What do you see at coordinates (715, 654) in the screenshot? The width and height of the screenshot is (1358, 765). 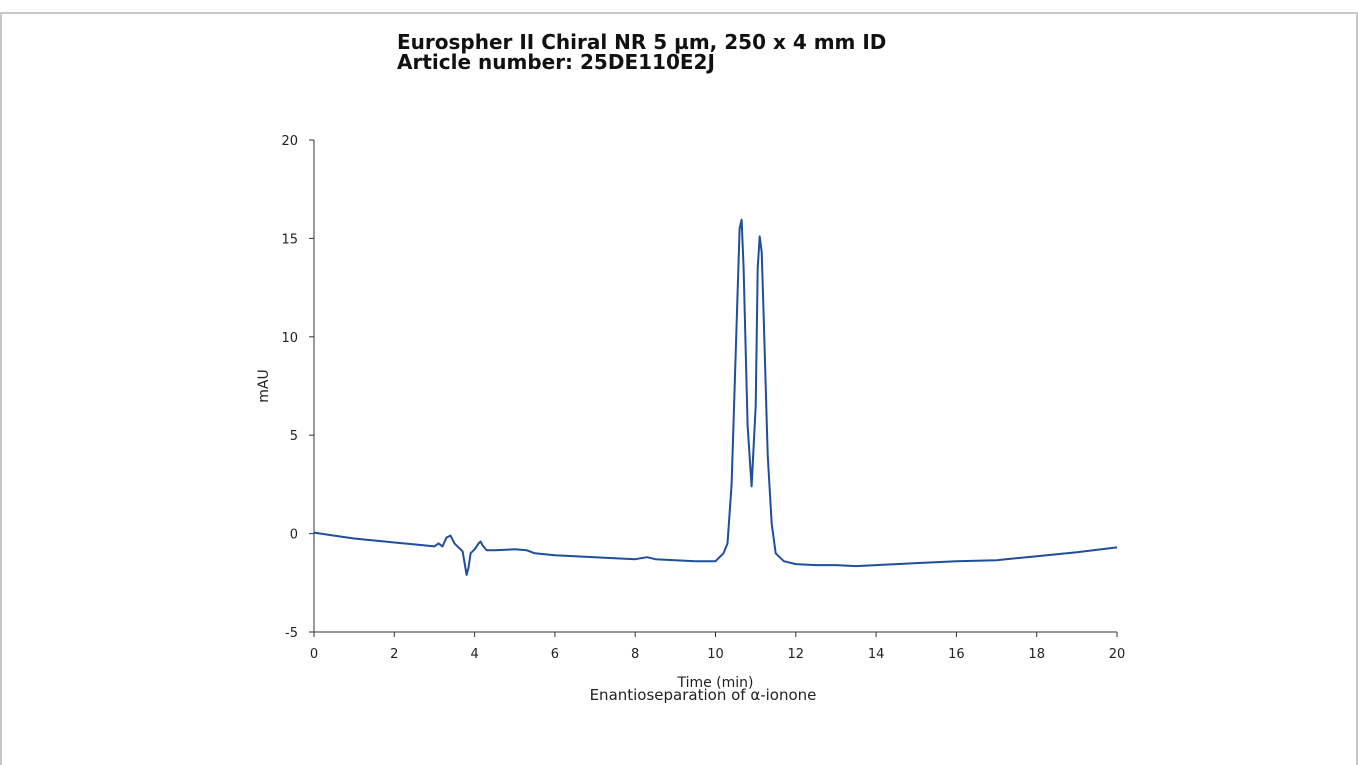 I see `x-tick-label: 10` at bounding box center [715, 654].